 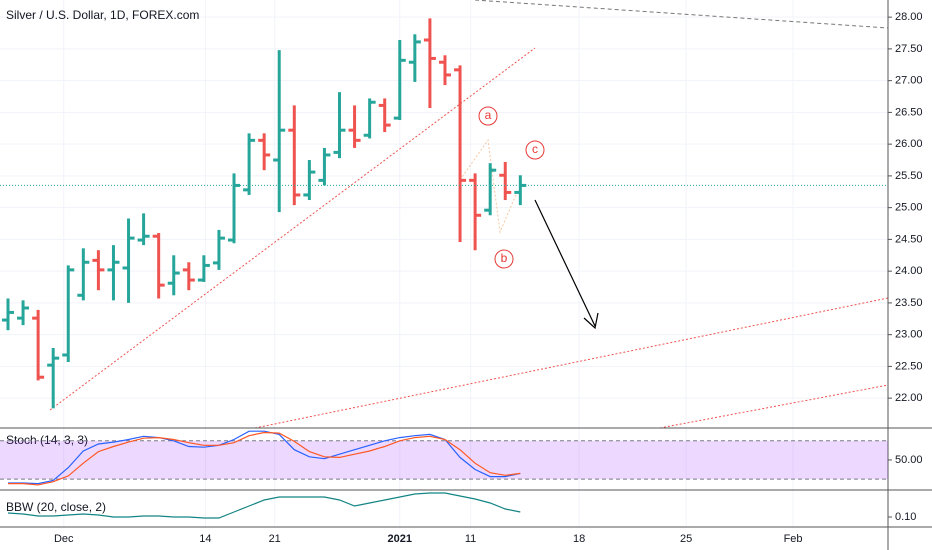 I want to click on x-tick-label: 18, so click(x=579, y=539).